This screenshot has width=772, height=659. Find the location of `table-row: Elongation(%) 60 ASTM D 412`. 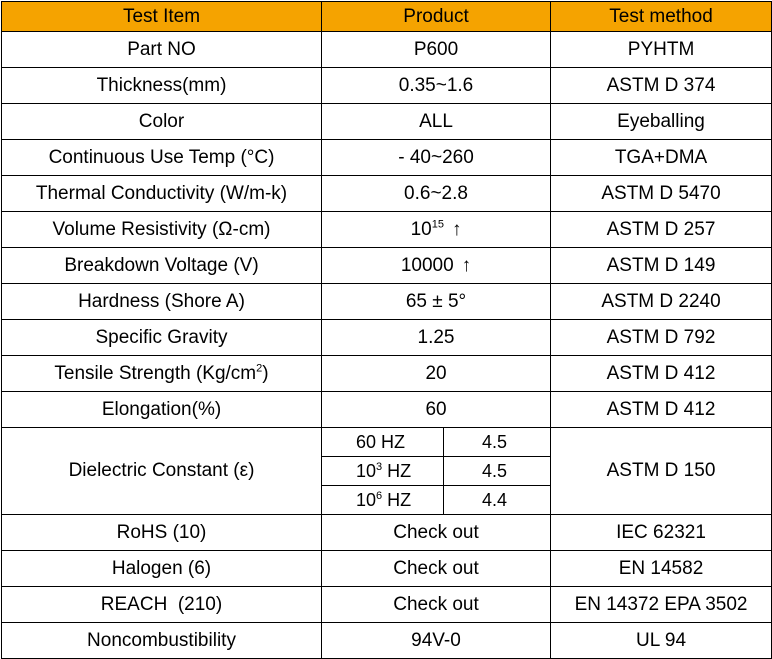

table-row: Elongation(%) 60 ASTM D 412 is located at coordinates (386, 409).